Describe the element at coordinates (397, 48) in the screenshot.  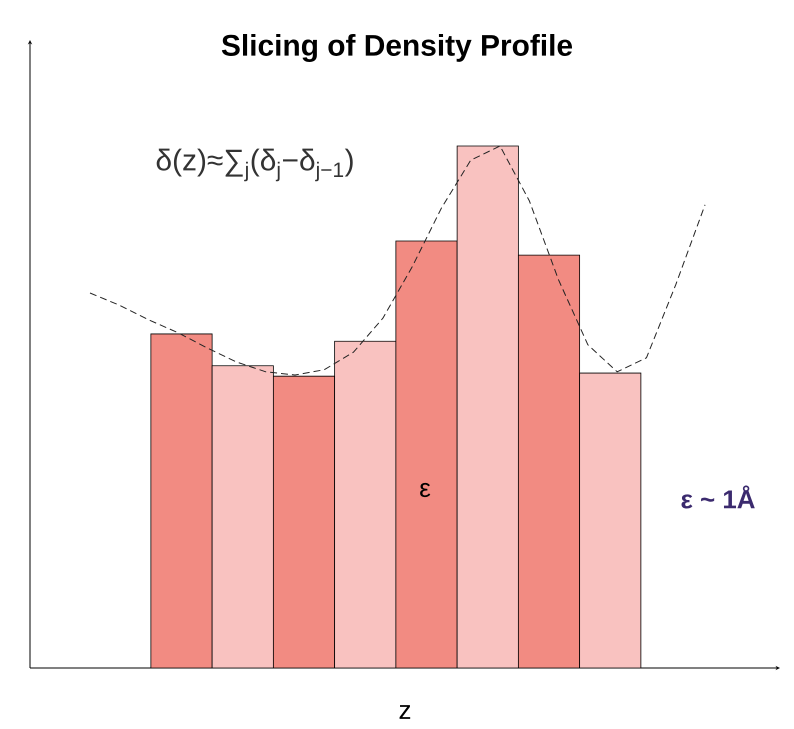
I see `chart-title: Slicing of Density Profile` at that location.